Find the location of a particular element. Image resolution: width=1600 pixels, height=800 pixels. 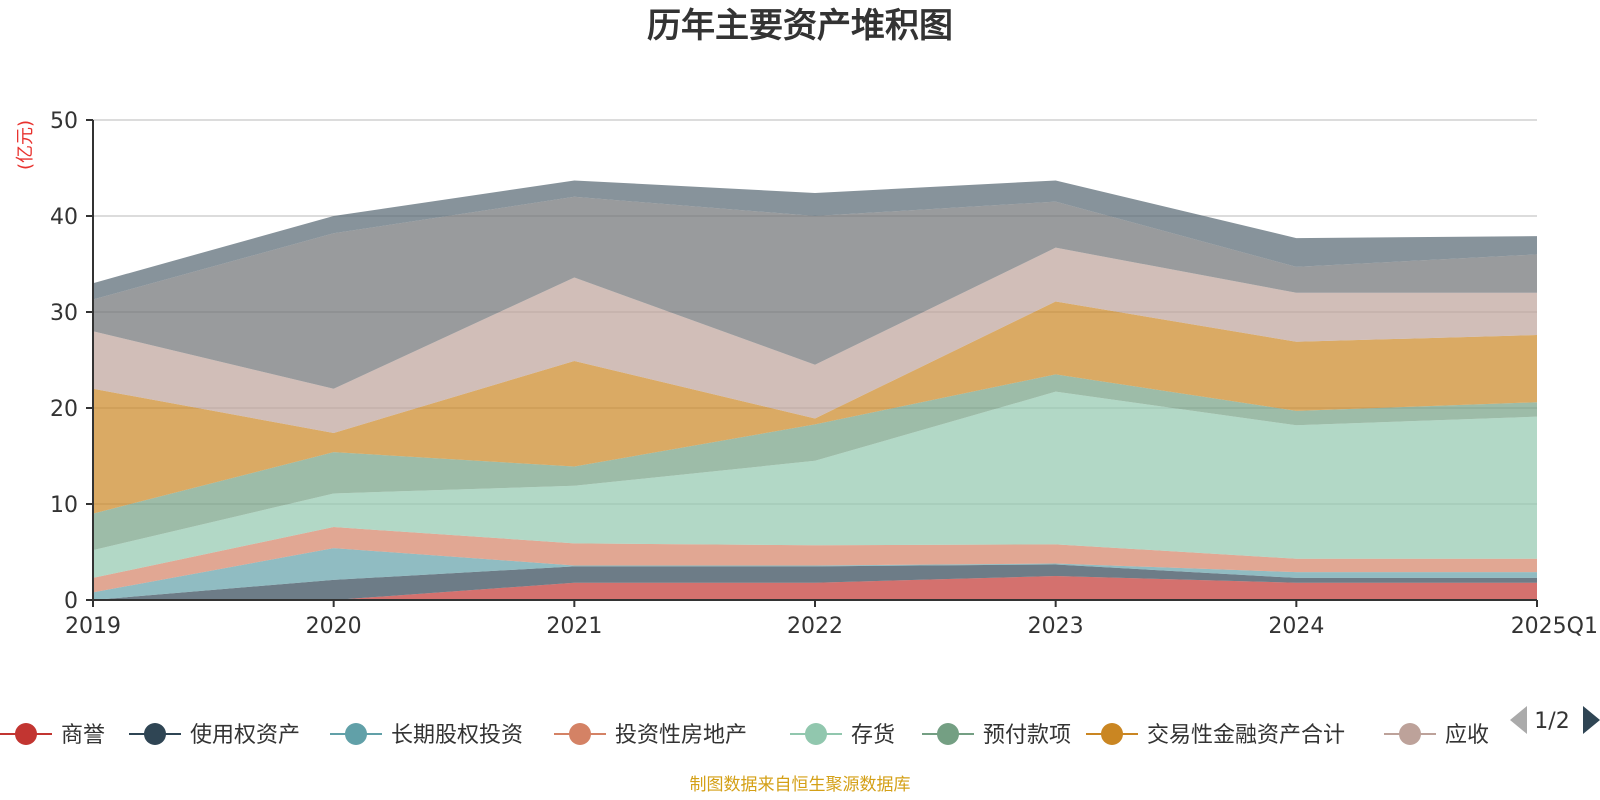

y-tick-label-4: 40 is located at coordinates (64, 217).